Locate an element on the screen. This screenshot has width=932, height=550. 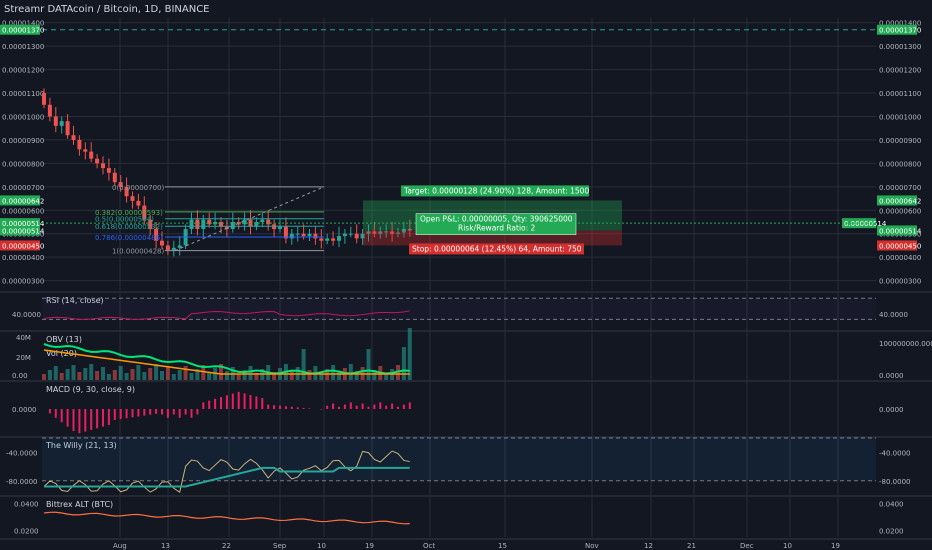
price-tick-label: 0.00001400 is located at coordinates (23, 24).